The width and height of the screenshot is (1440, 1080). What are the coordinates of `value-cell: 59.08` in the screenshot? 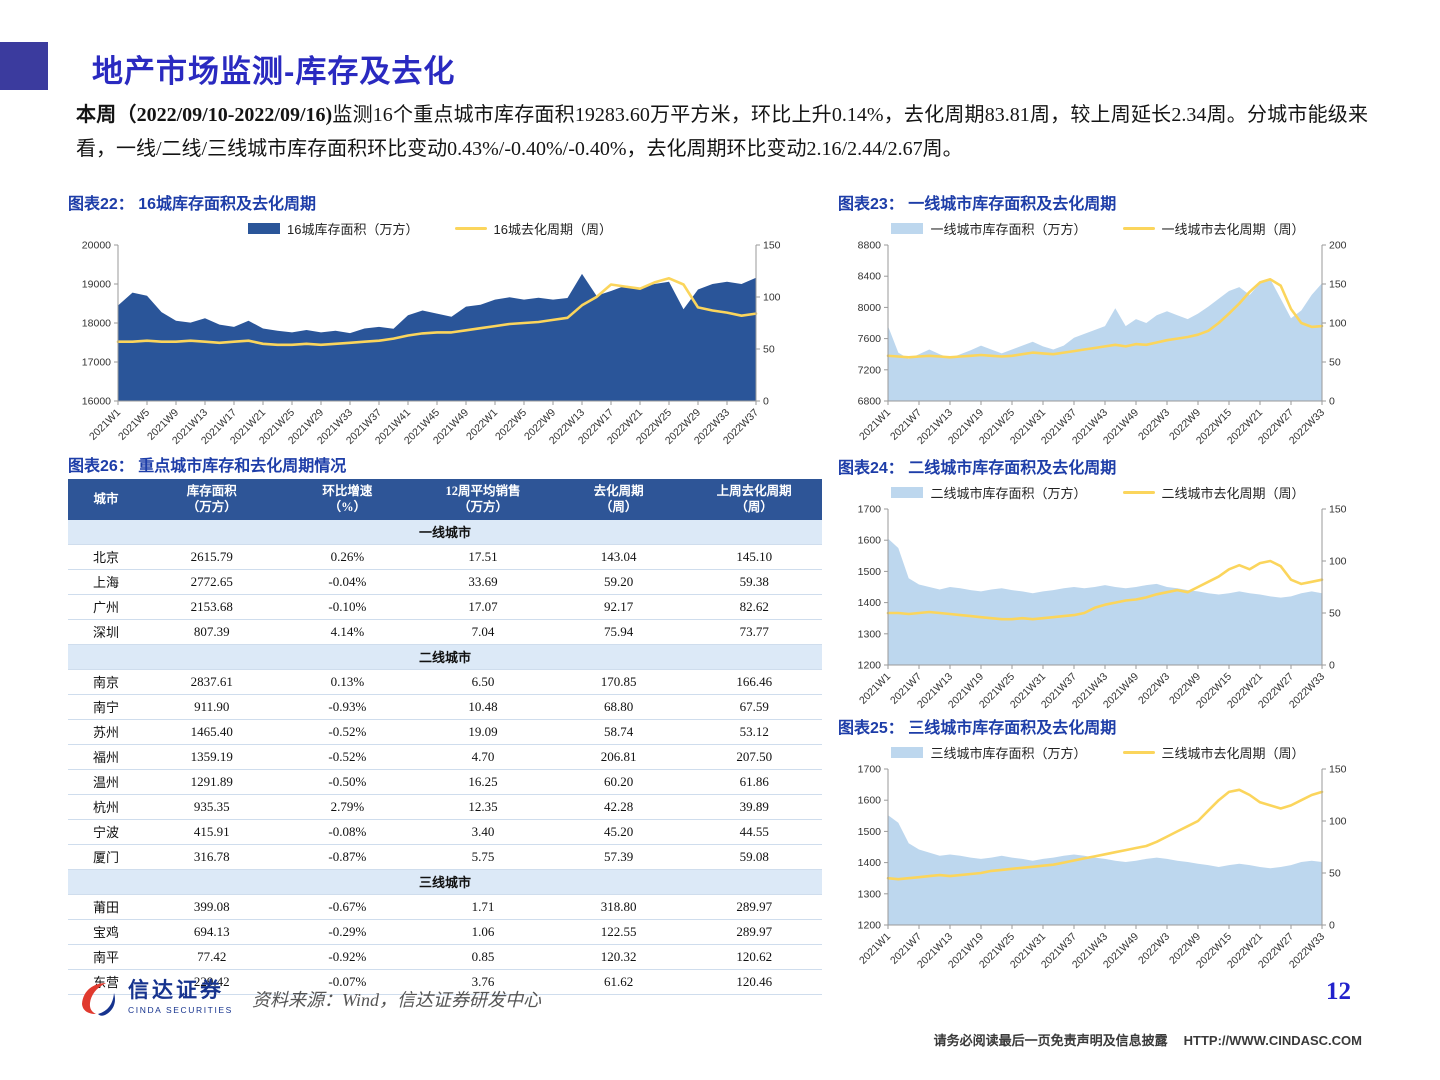 It's located at (754, 857).